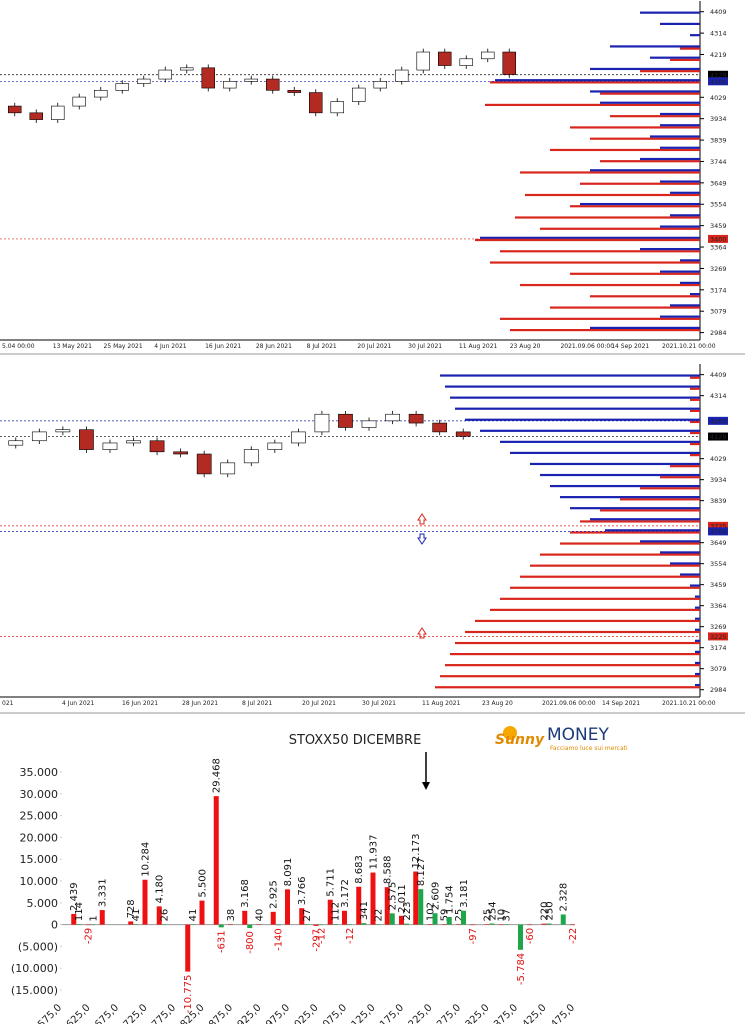 The width and height of the screenshot is (745, 1024). I want to click on x-tick-label: 8 Jul 2021, so click(322, 346).